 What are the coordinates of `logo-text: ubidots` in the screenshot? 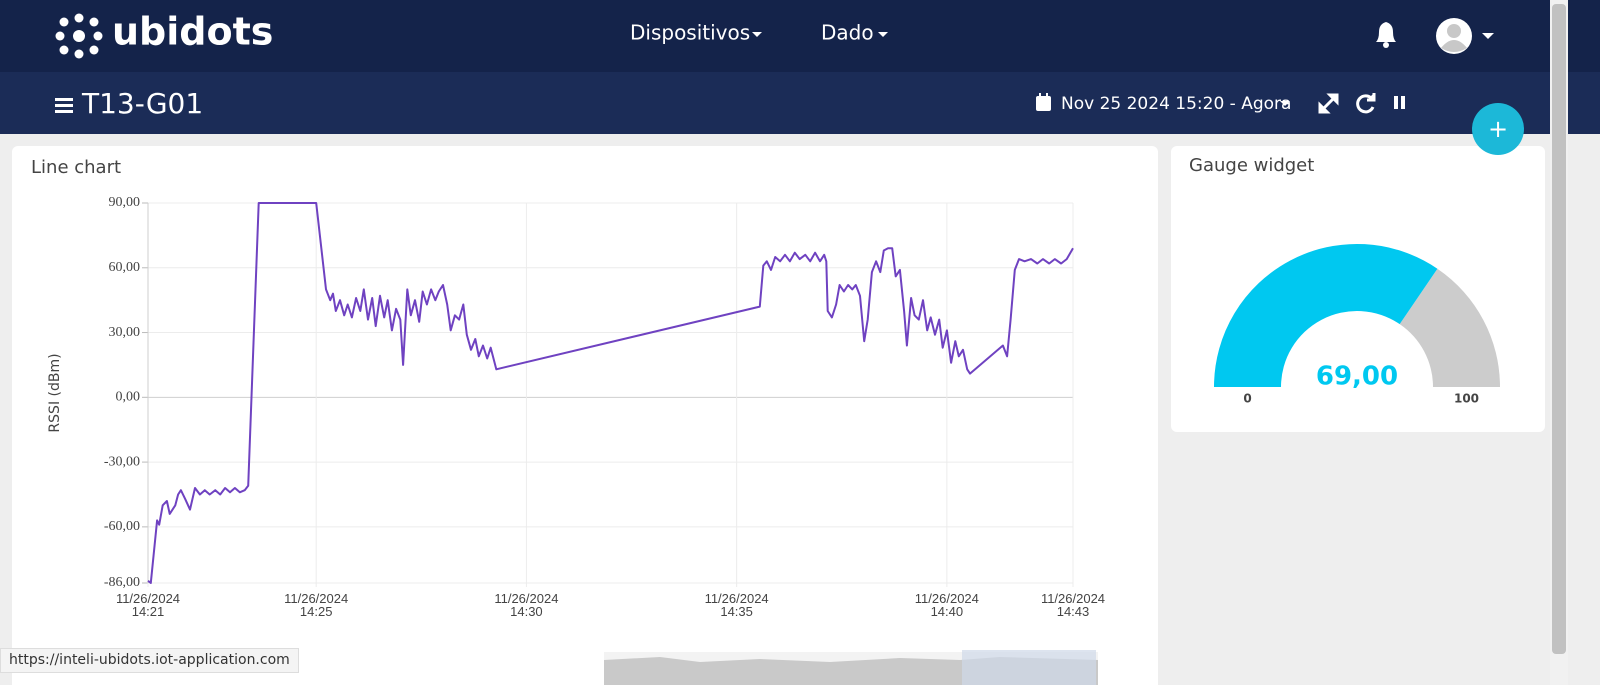 It's located at (192, 32).